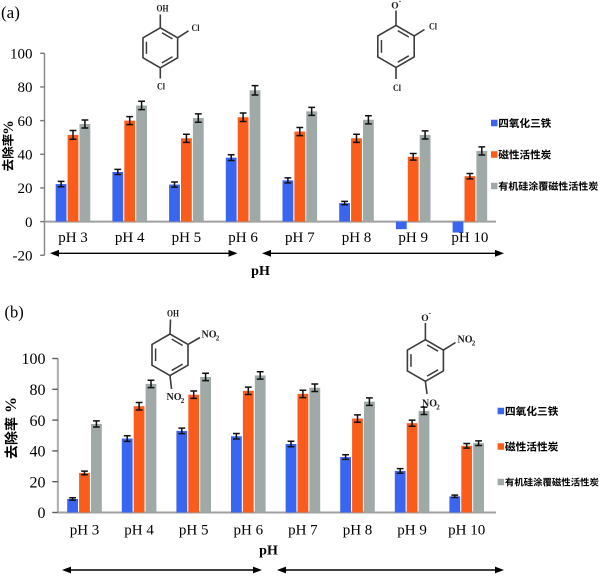 This screenshot has width=600, height=582. I want to click on svg-text: (b), so click(14, 312).